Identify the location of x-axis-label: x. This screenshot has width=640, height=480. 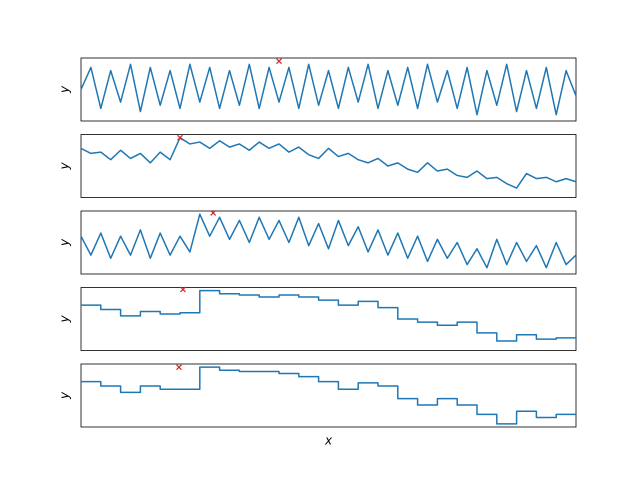
(328, 441).